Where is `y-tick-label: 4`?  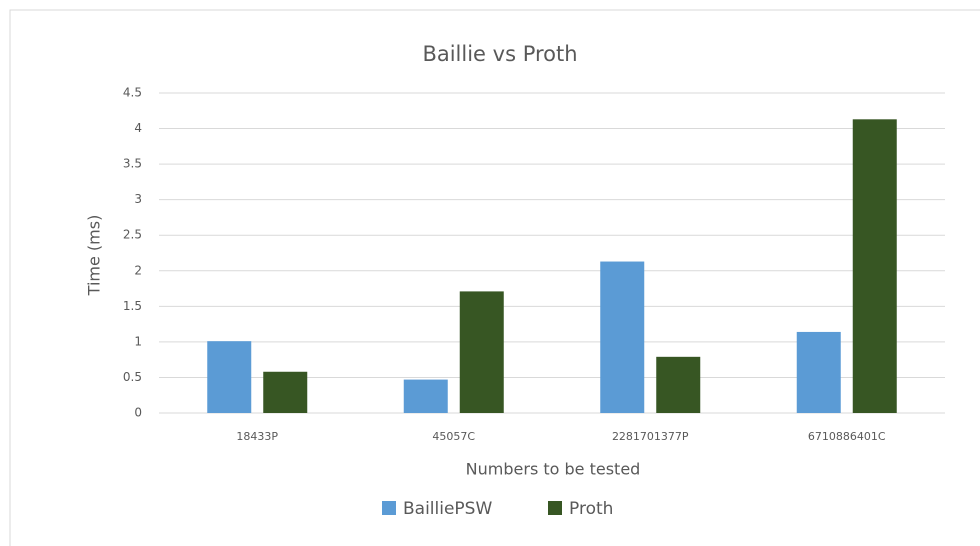 y-tick-label: 4 is located at coordinates (138, 128).